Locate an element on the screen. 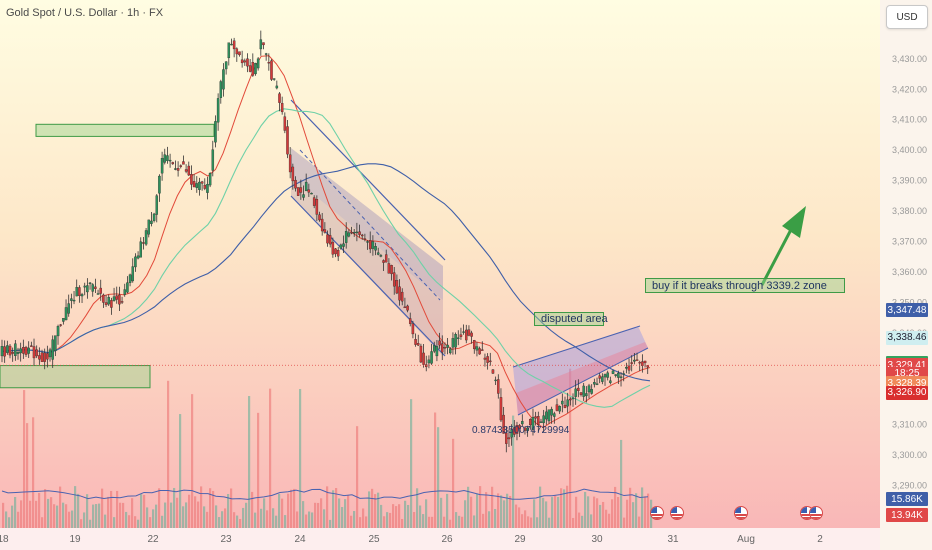  asc-channel-bottom is located at coordinates (583, 381).